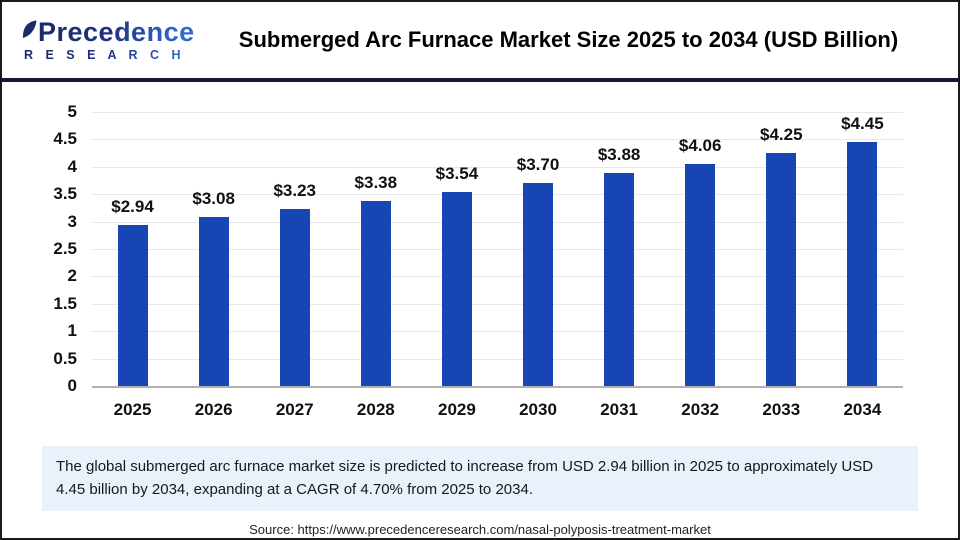 This screenshot has height=540, width=960. I want to click on bar-column: $4.25, so click(781, 249).